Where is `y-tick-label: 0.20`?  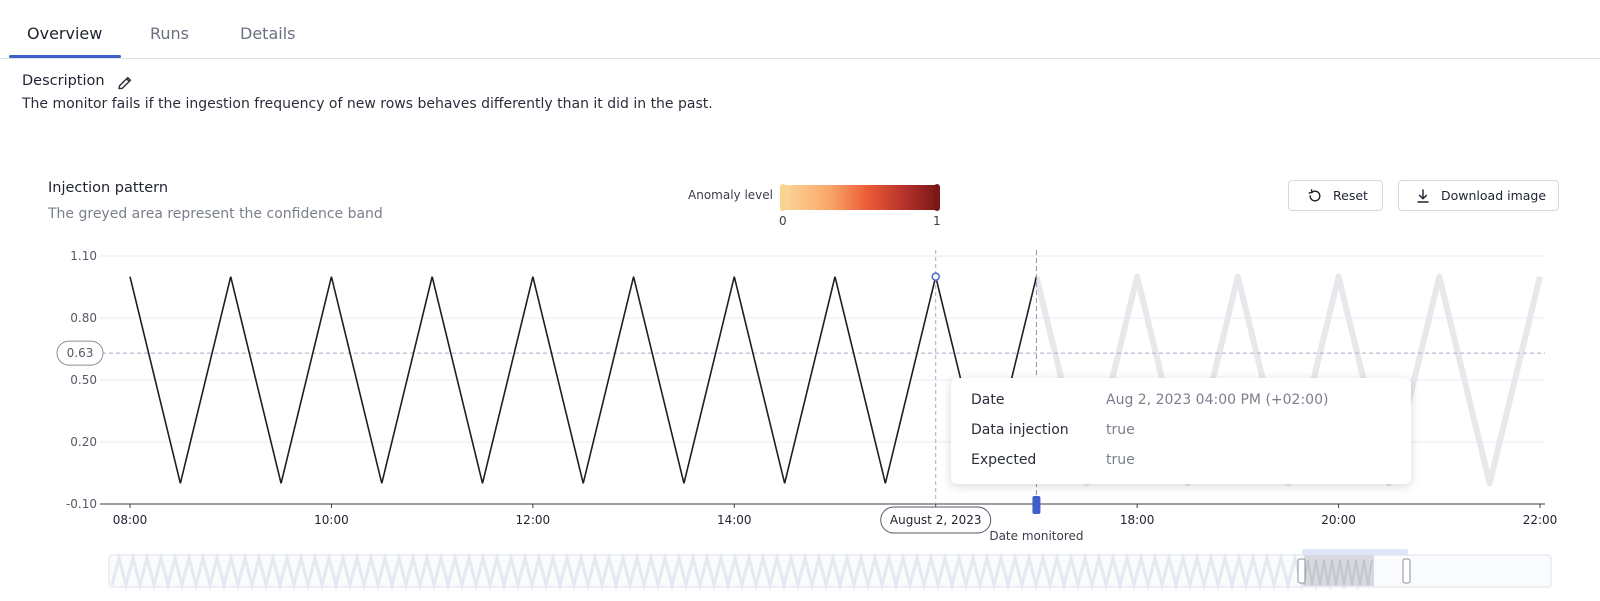
y-tick-label: 0.20 is located at coordinates (83, 442).